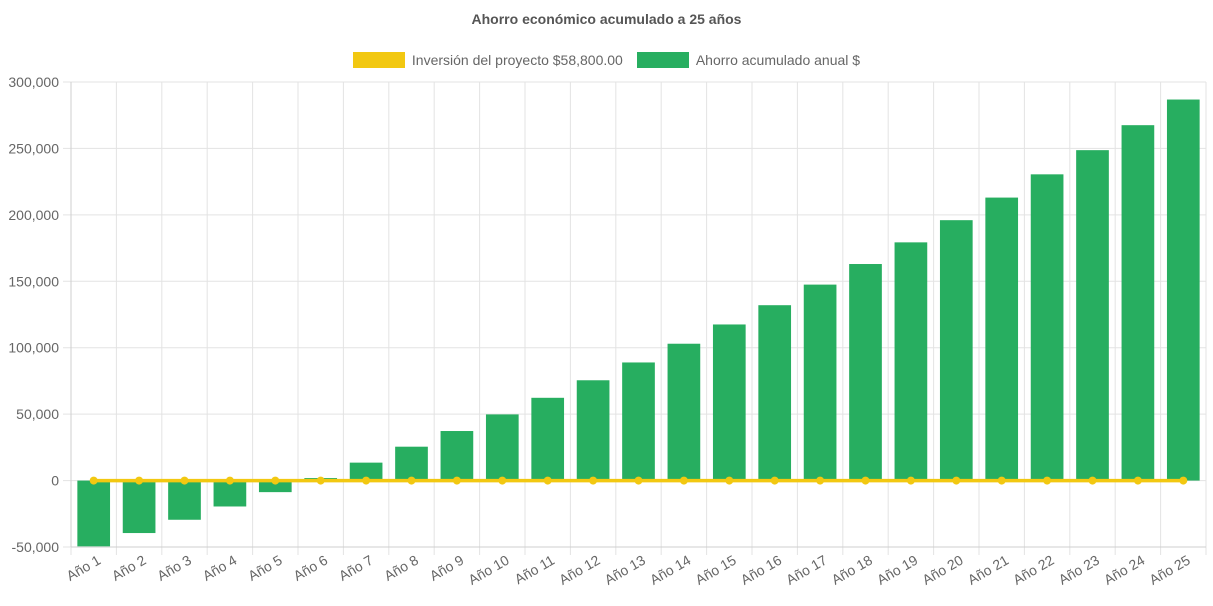  What do you see at coordinates (356, 568) in the screenshot?
I see `x-tick-label: Año 7` at bounding box center [356, 568].